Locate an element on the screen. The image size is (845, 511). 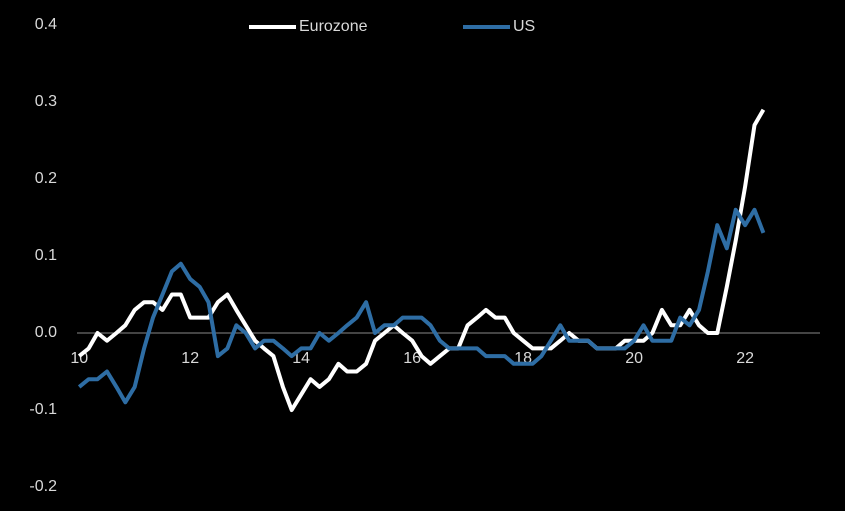
x-tick-label: 22 is located at coordinates (745, 358).